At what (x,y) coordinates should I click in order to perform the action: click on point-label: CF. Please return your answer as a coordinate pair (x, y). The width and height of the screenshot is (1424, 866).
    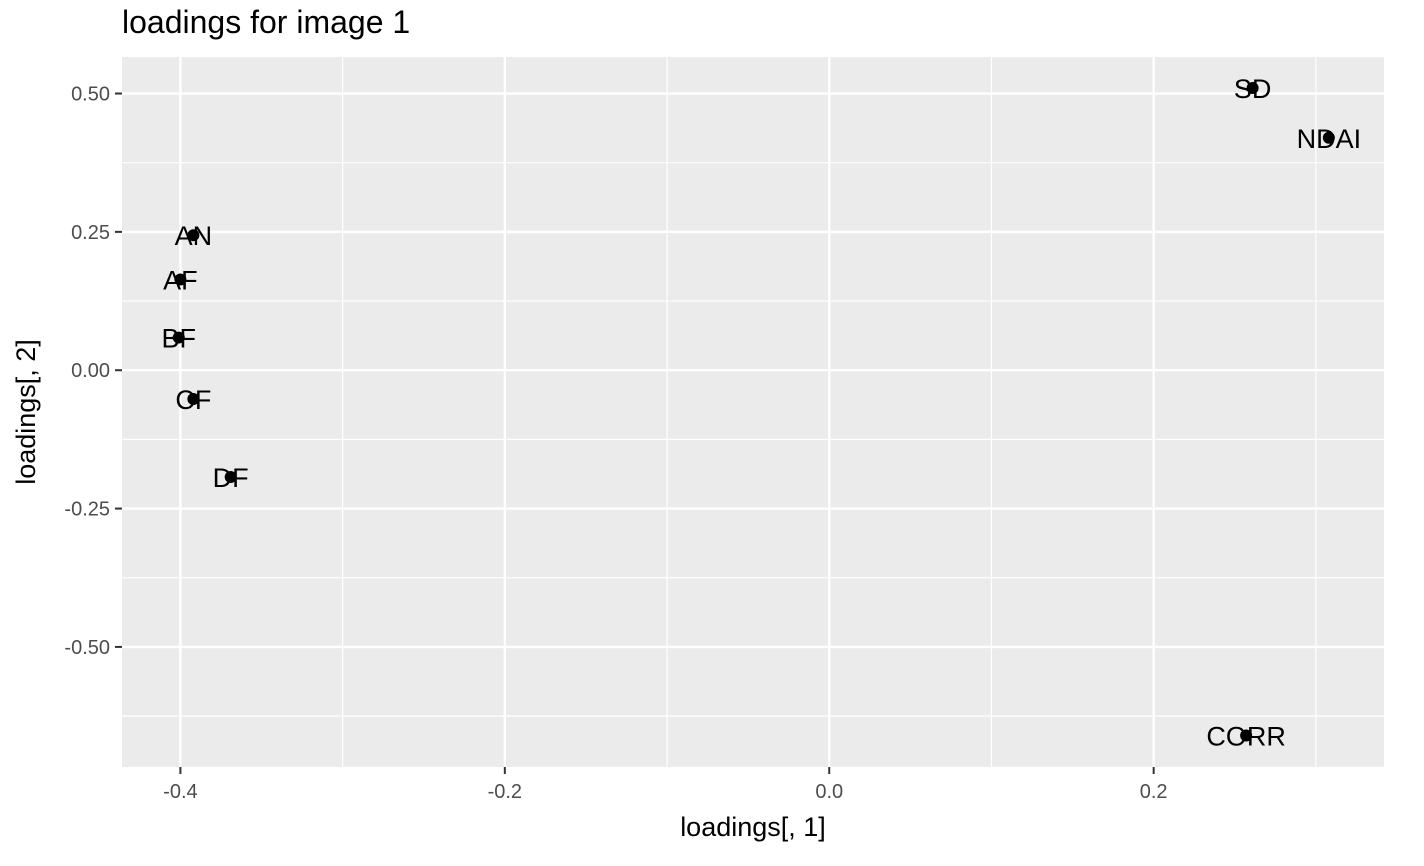
    Looking at the image, I should click on (193, 400).